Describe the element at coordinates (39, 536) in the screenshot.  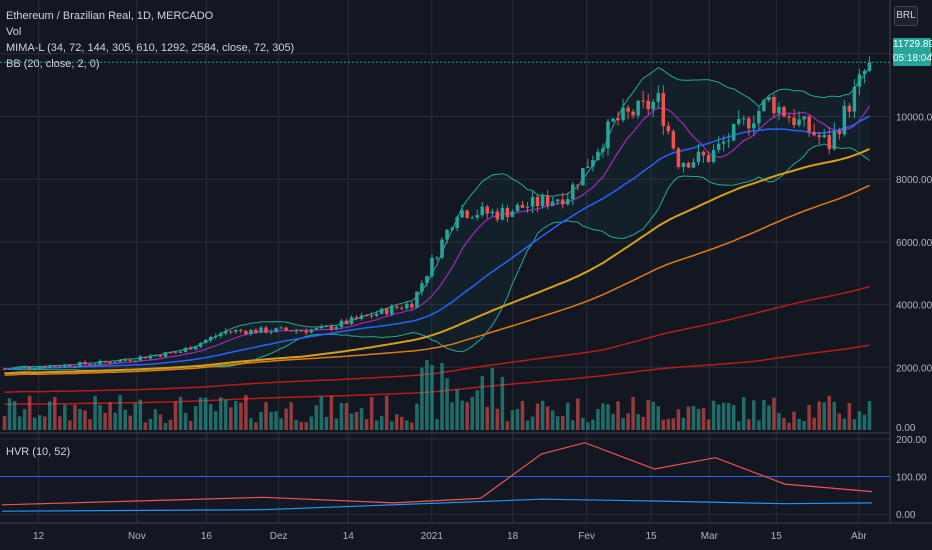
I see `time-tick-label: 12` at that location.